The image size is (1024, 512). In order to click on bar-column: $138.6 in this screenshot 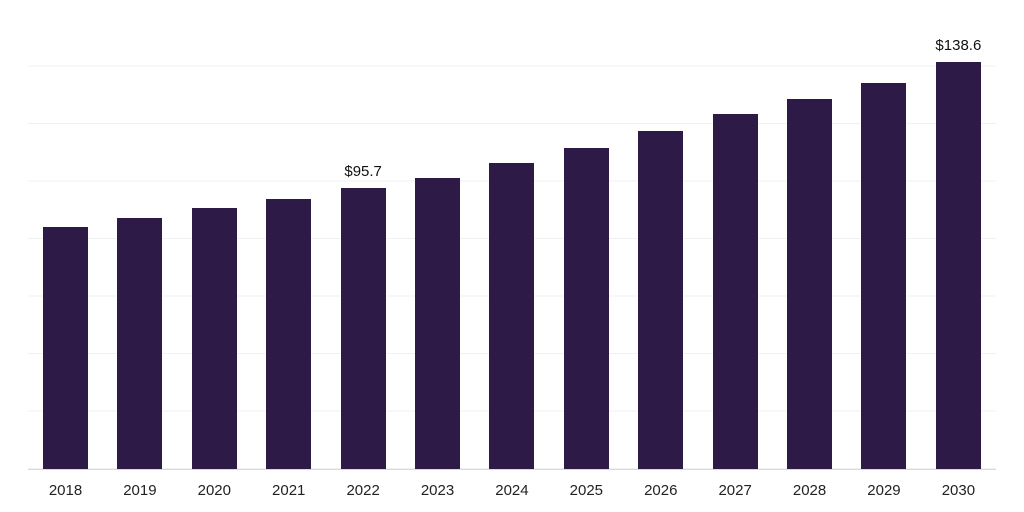, I will do `click(958, 239)`.